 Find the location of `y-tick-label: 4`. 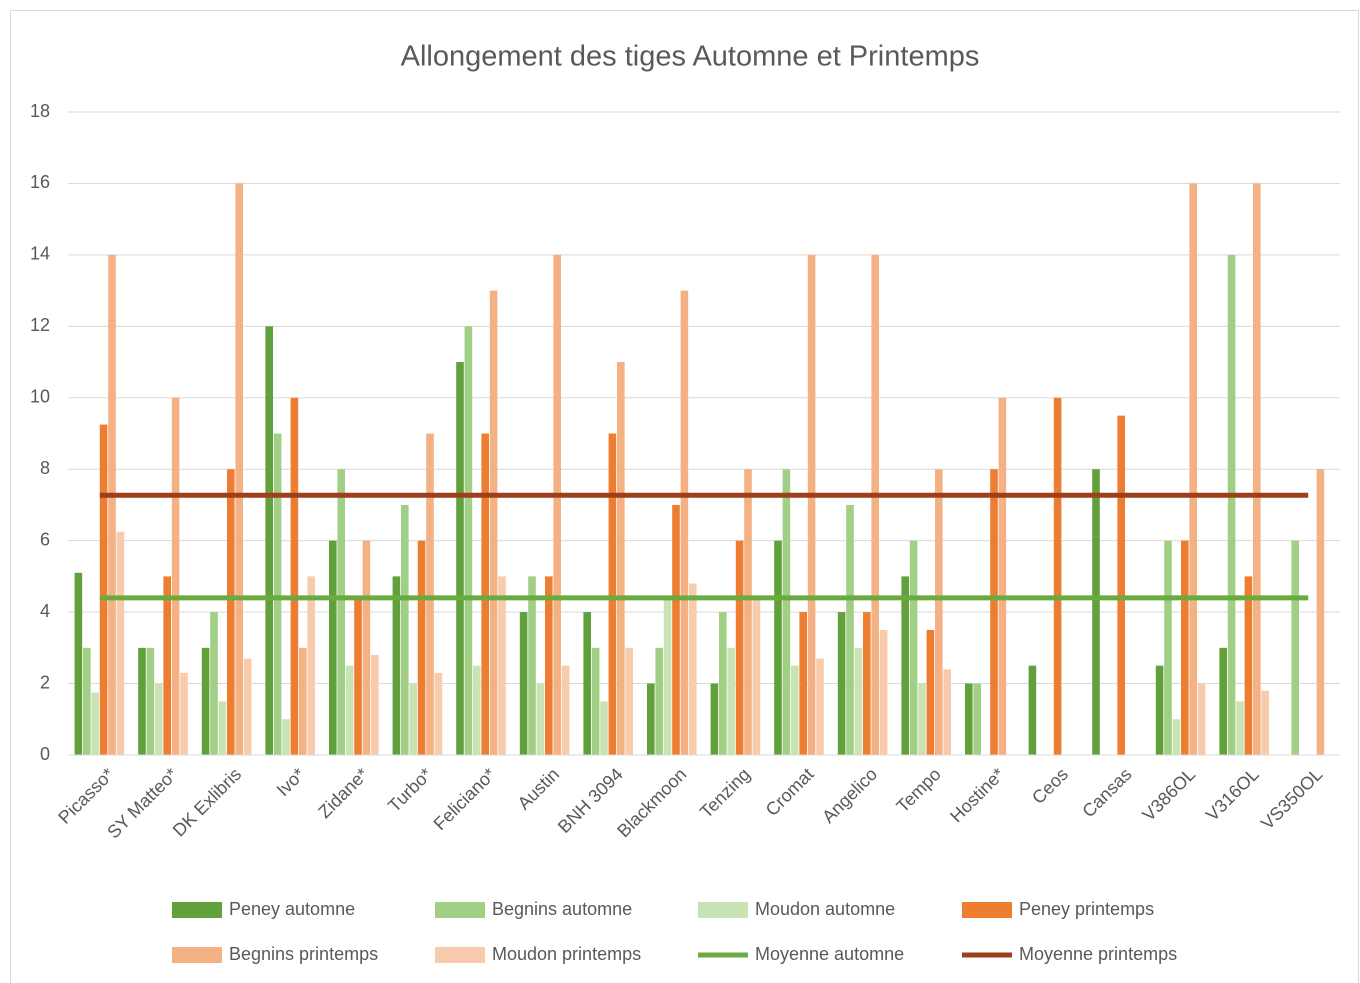

y-tick-label: 4 is located at coordinates (45, 611).